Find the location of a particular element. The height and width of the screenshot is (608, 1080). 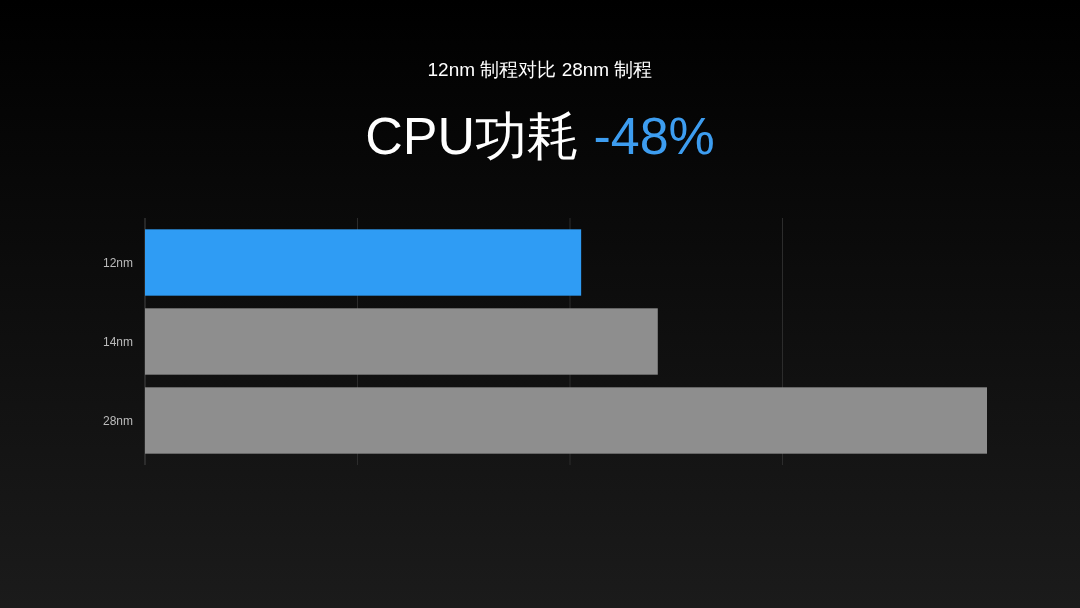

y-tick-label: 28nm is located at coordinates (117, 420).